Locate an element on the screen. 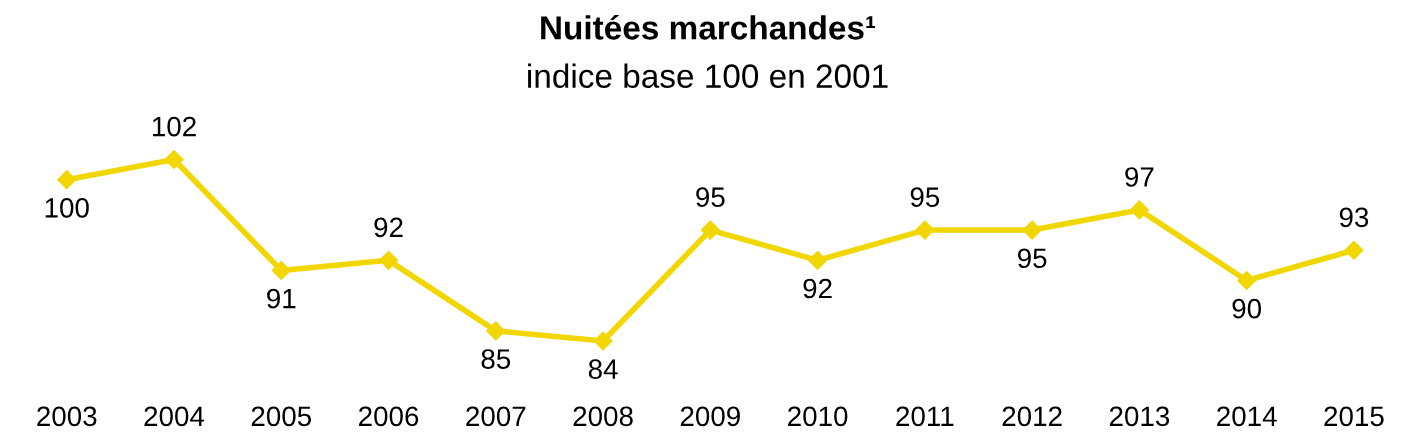  data-label: 100 is located at coordinates (67, 208).